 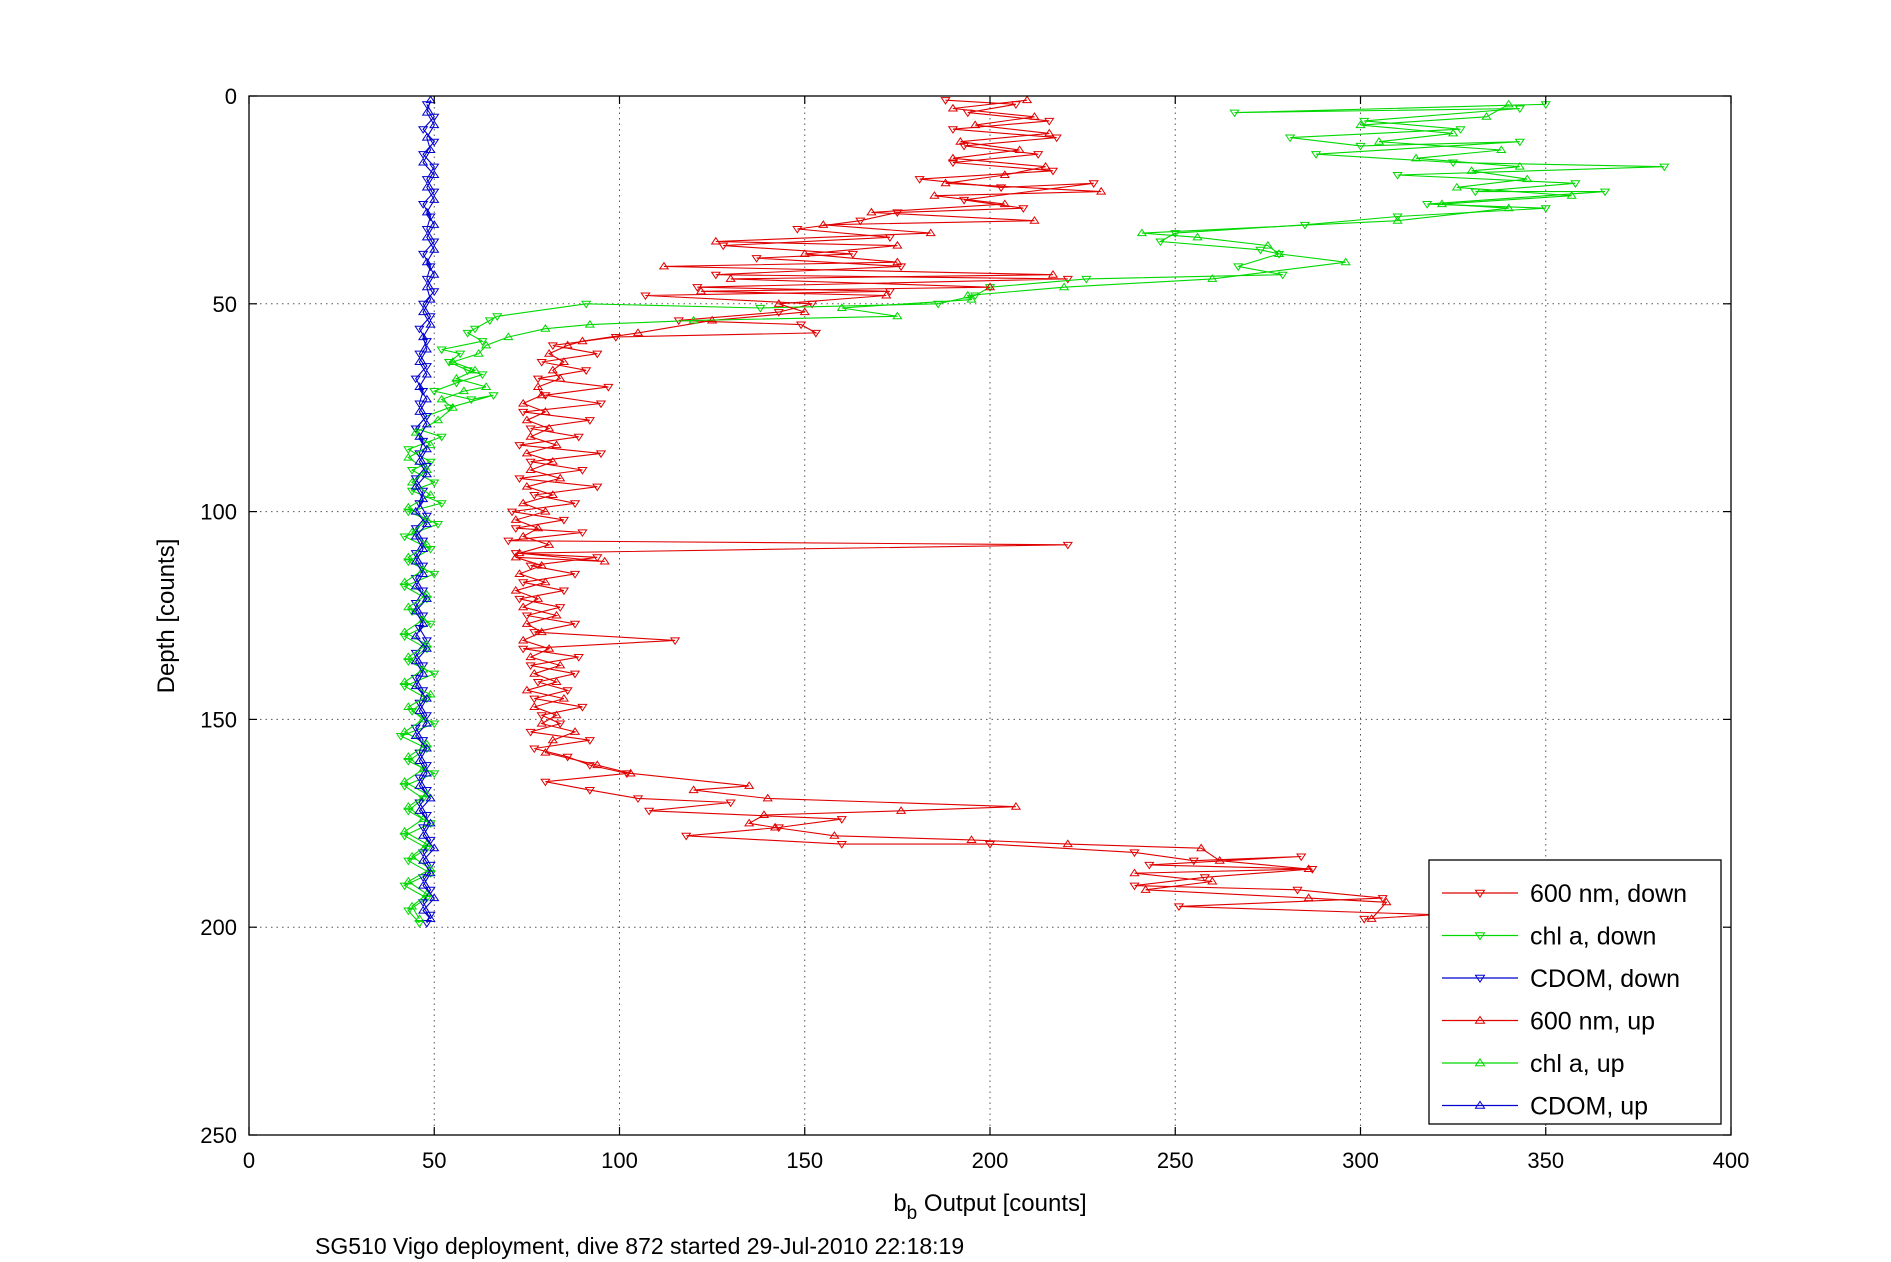 I want to click on y-tick-label: 100, so click(x=218, y=512).